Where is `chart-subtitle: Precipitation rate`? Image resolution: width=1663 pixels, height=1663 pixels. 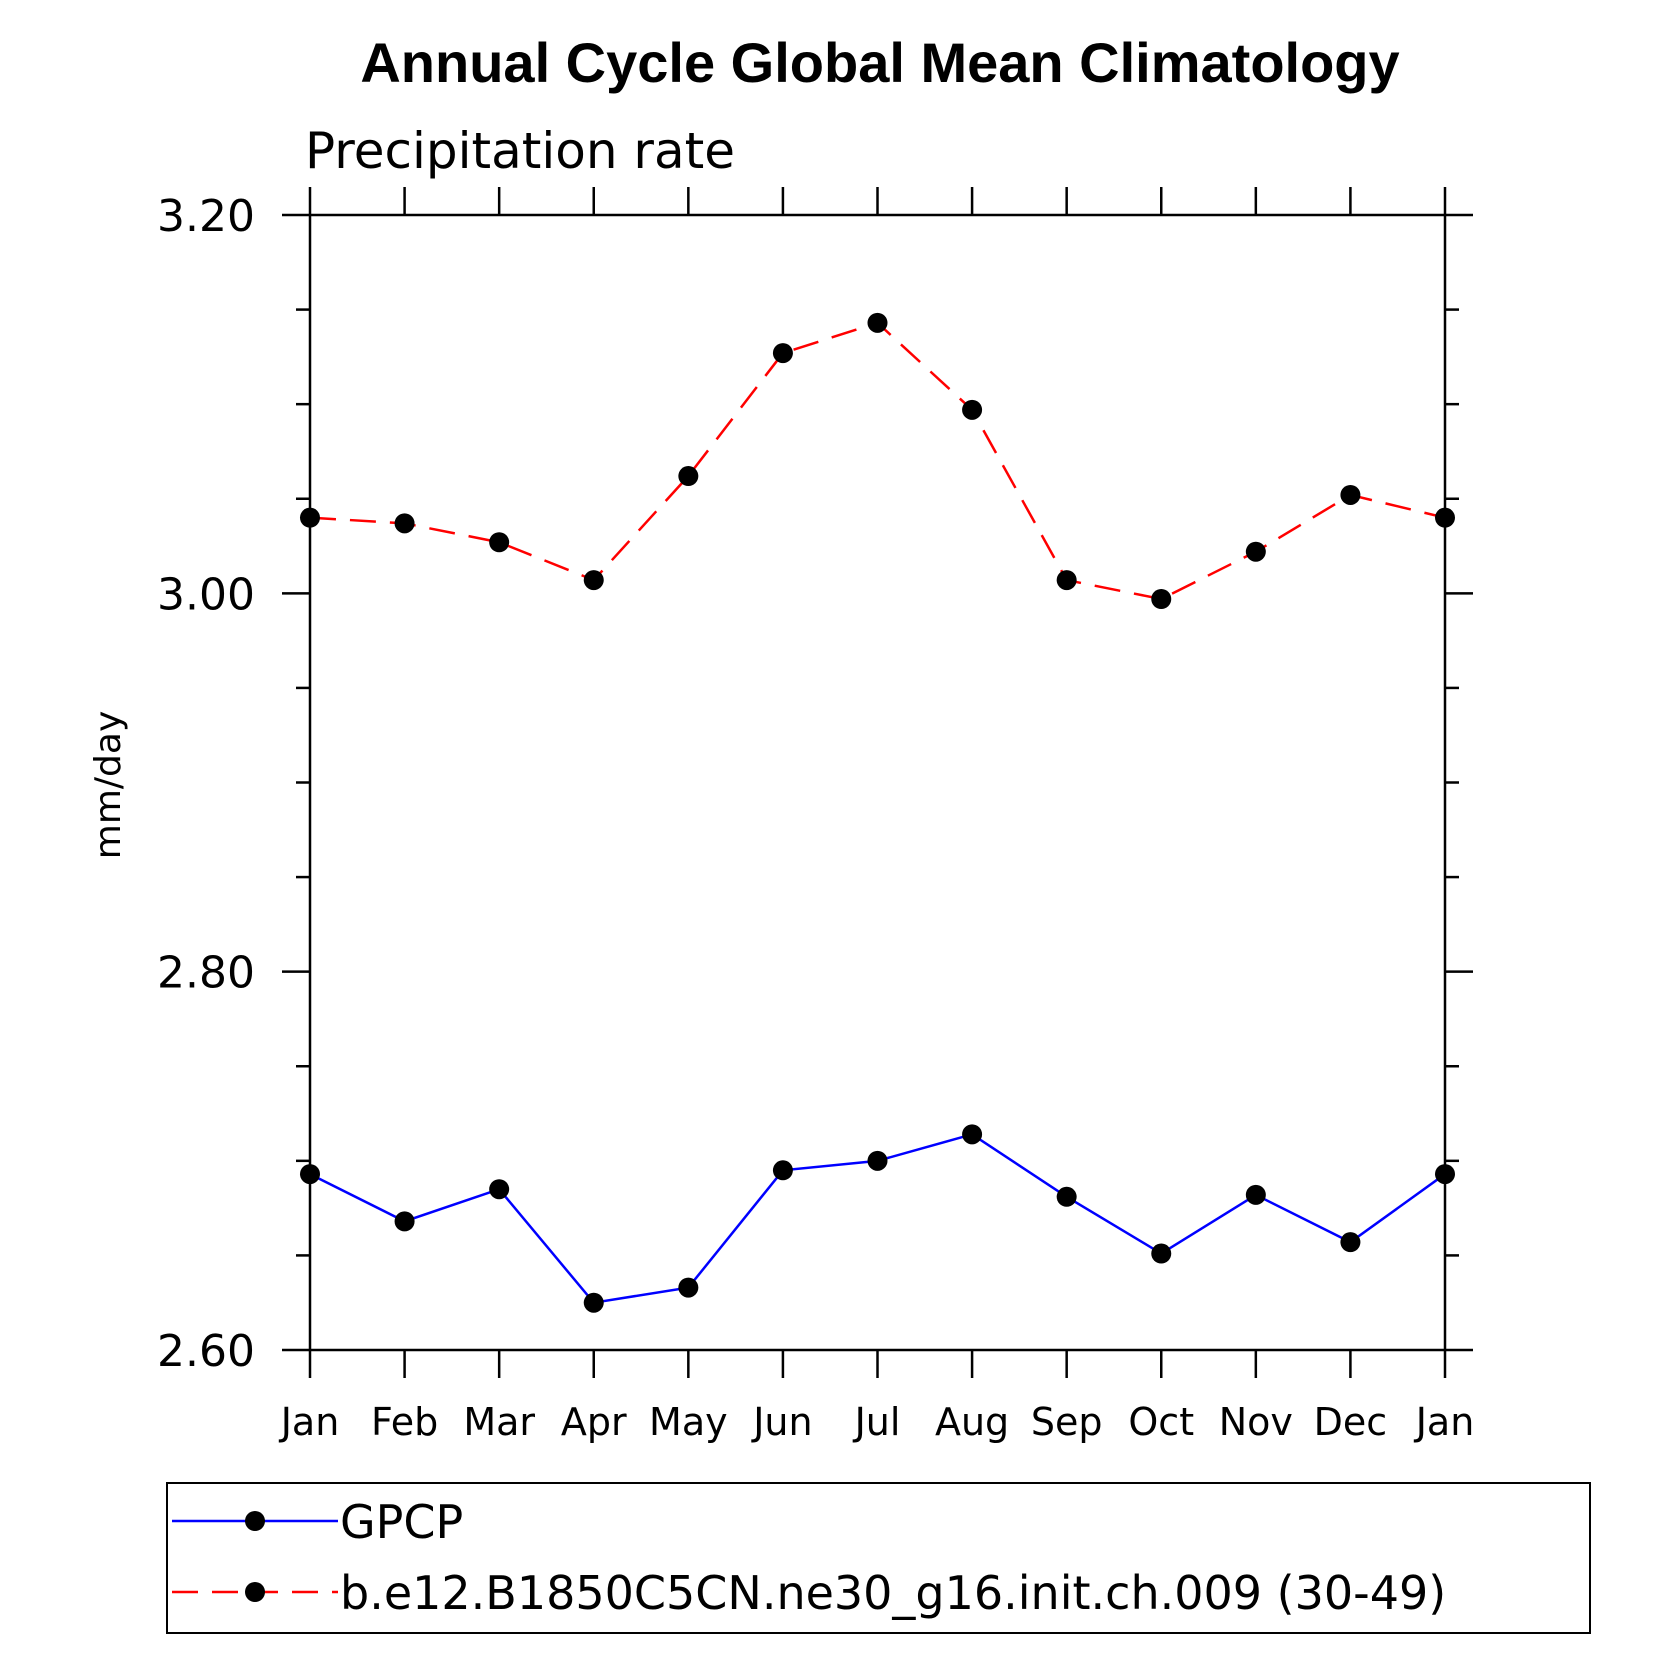 chart-subtitle: Precipitation rate is located at coordinates (520, 151).